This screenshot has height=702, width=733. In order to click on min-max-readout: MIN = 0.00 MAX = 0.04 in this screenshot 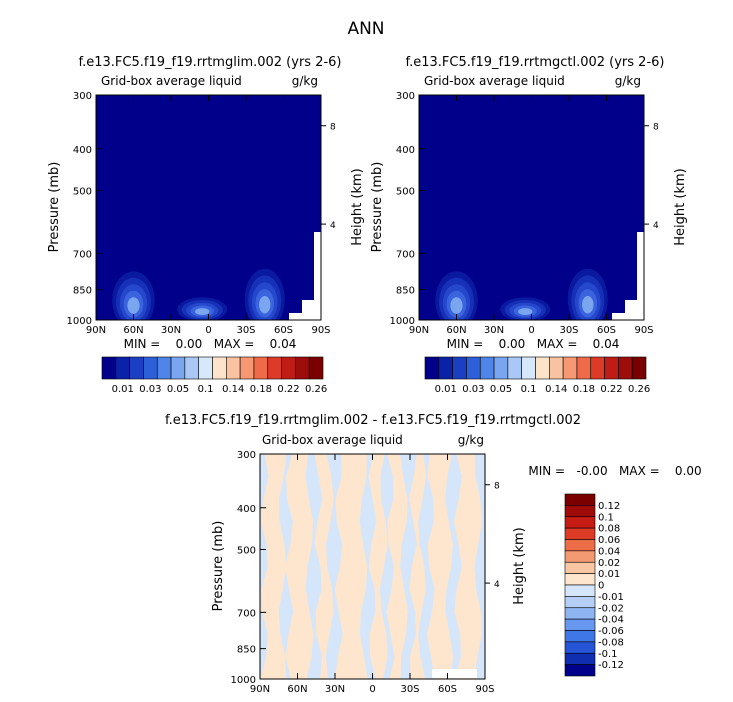, I will do `click(210, 344)`.